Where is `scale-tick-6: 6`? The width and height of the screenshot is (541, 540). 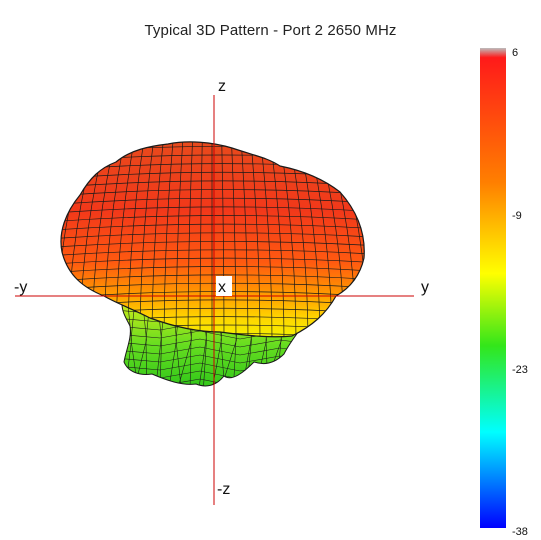
scale-tick-6: 6 is located at coordinates (515, 53).